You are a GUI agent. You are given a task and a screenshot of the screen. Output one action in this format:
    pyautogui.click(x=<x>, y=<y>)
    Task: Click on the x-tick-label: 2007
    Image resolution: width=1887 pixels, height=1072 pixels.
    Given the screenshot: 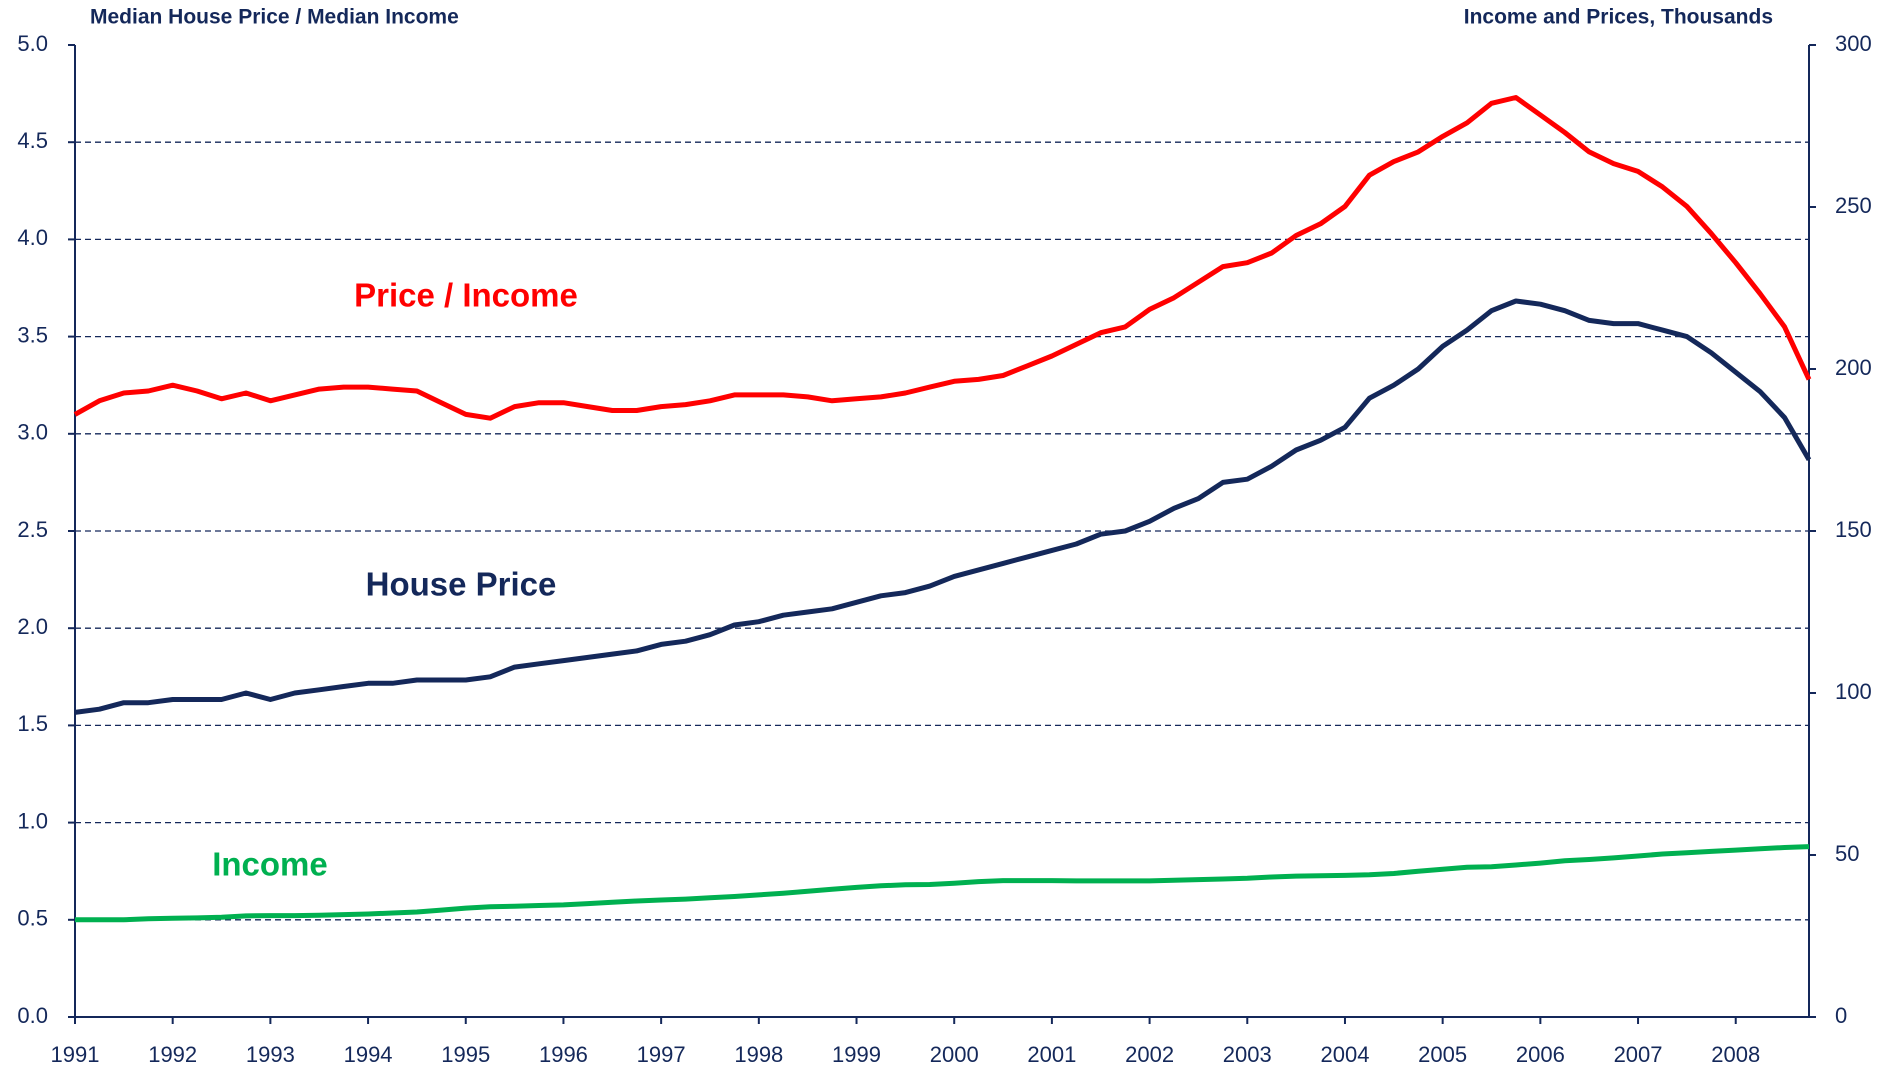 What is the action you would take?
    pyautogui.click(x=1638, y=1054)
    